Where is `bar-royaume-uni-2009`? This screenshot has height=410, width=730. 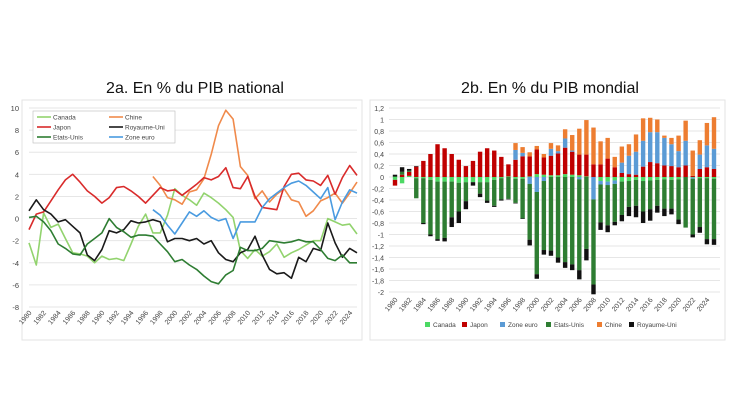 bar-royaume-uni-2009 is located at coordinates (600, 226).